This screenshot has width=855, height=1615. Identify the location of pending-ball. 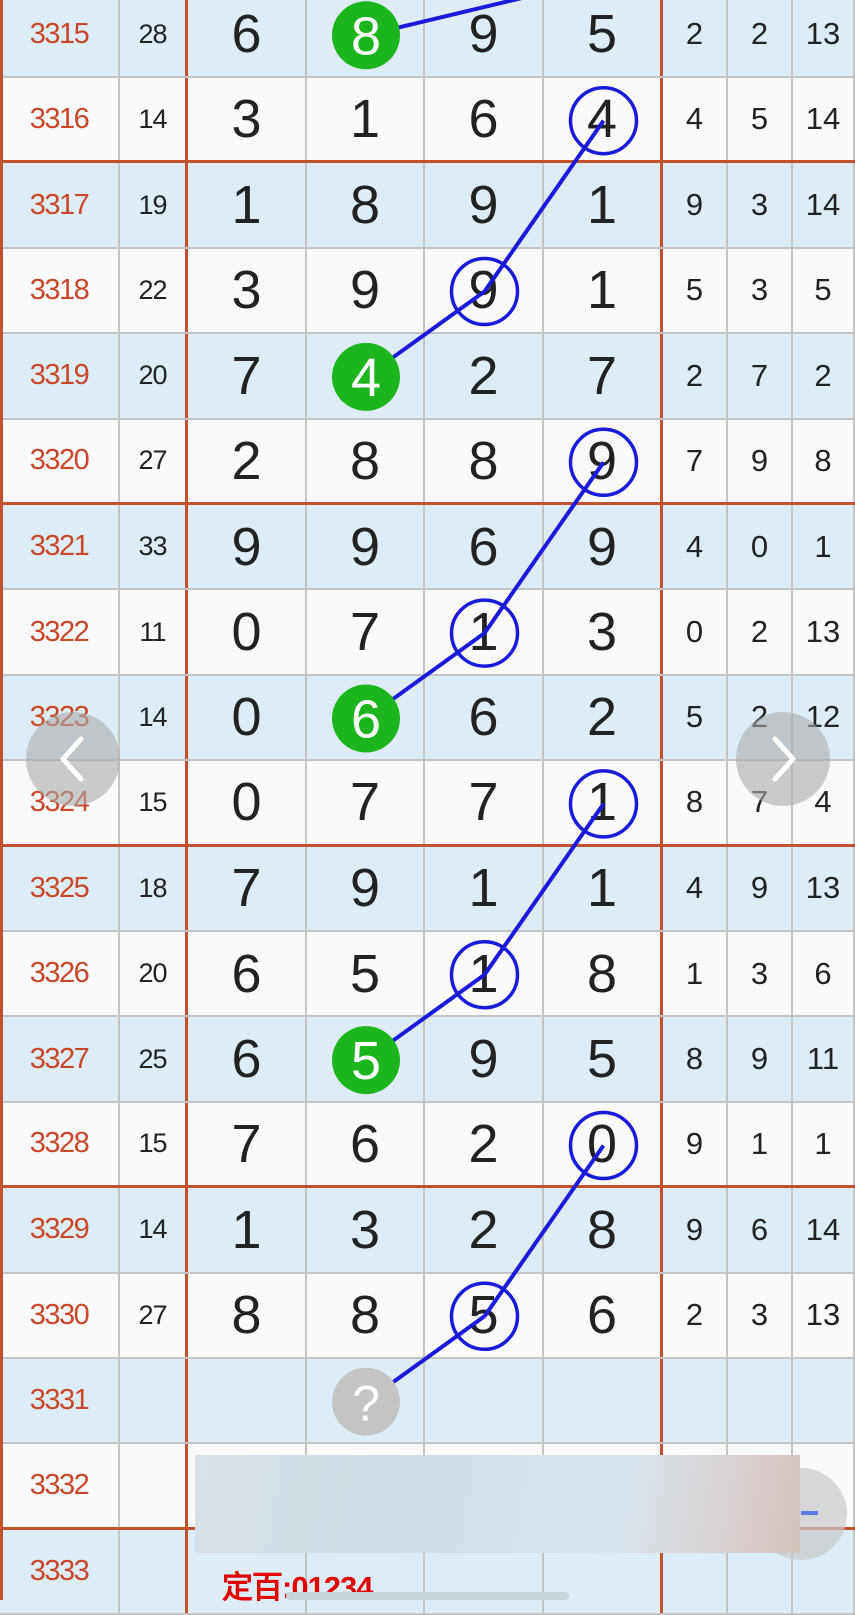
(366, 1401).